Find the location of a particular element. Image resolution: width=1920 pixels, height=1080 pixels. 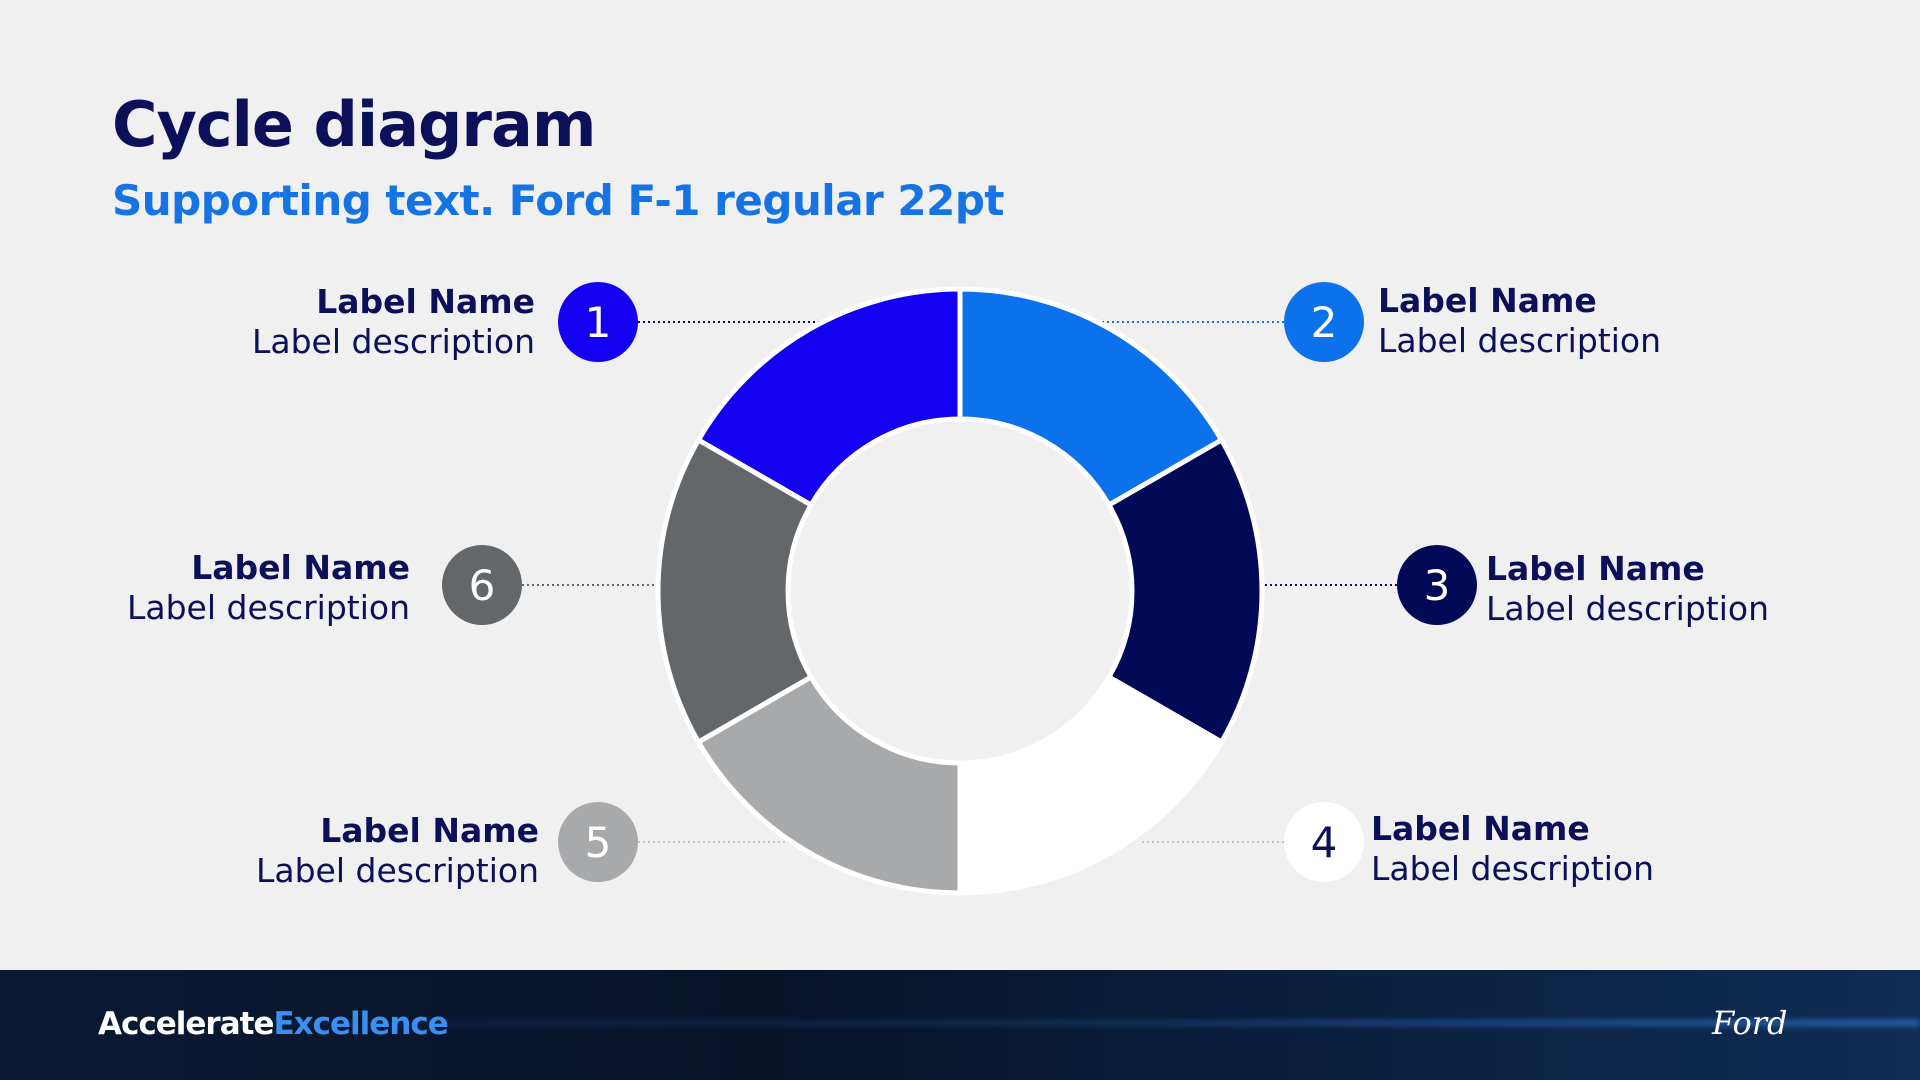

number-marker-label-4: 4 is located at coordinates (1324, 842).